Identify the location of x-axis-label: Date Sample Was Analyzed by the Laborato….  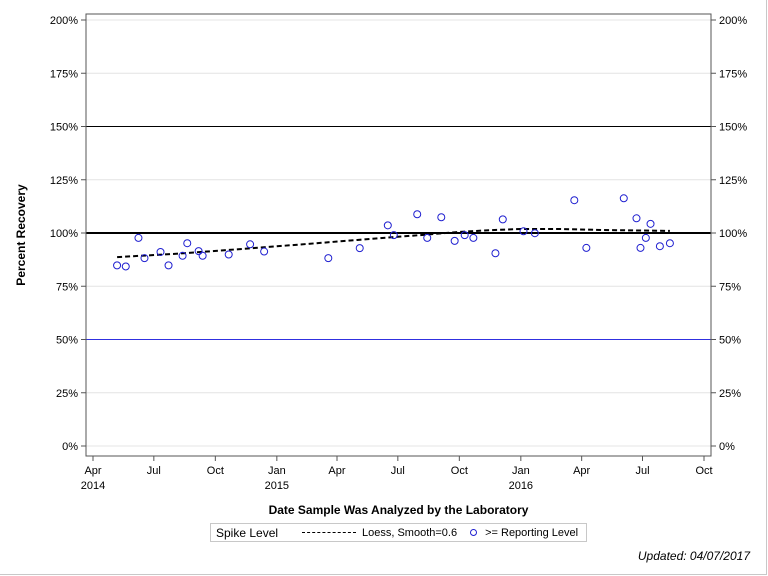
(399, 510).